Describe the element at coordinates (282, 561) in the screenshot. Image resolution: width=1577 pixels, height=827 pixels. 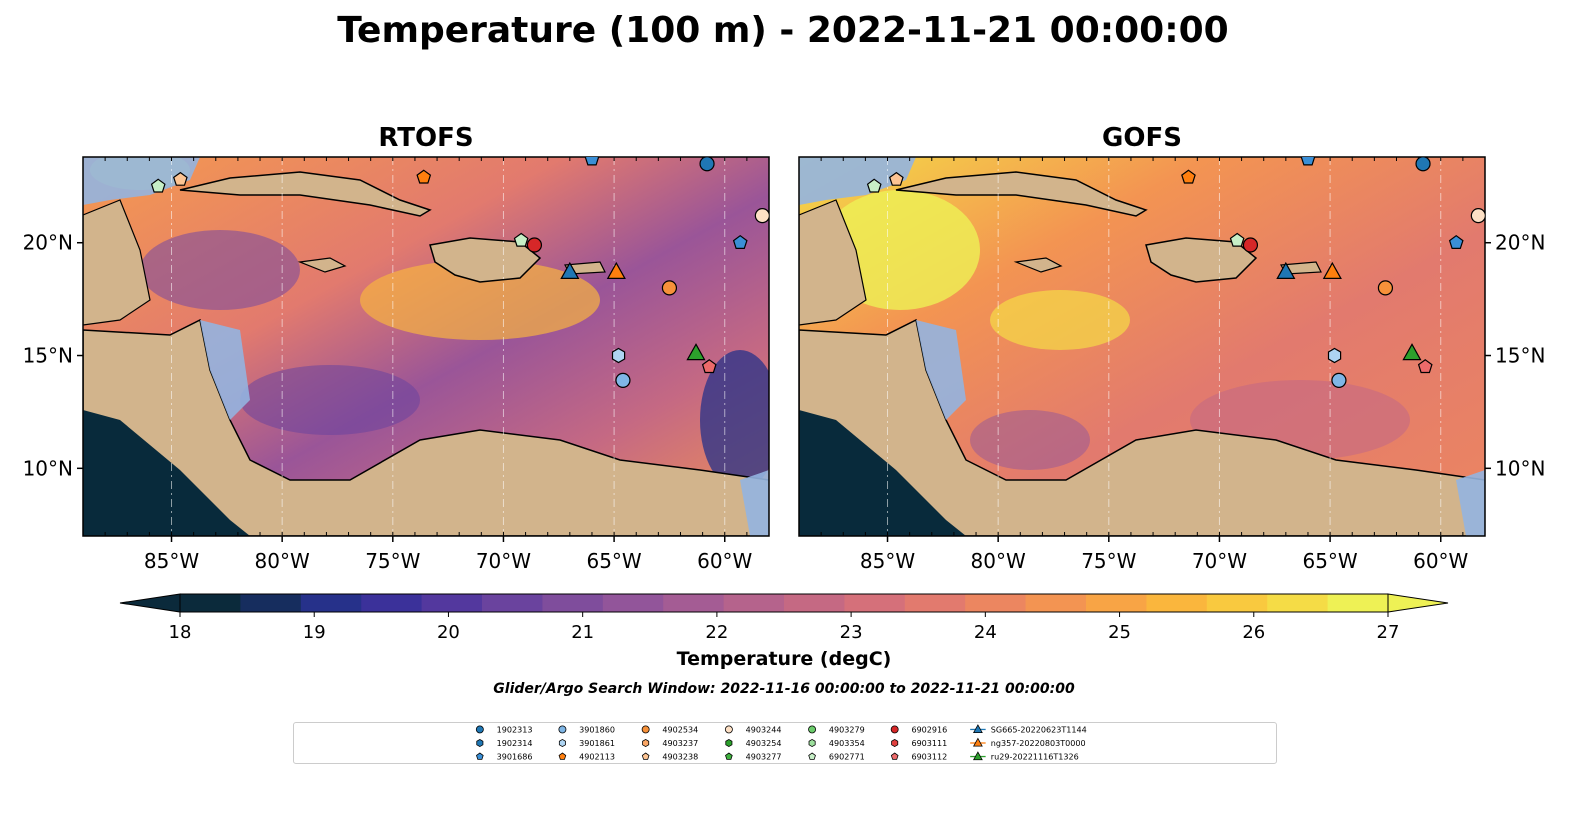
I see `x-tick-label: 80°W` at that location.